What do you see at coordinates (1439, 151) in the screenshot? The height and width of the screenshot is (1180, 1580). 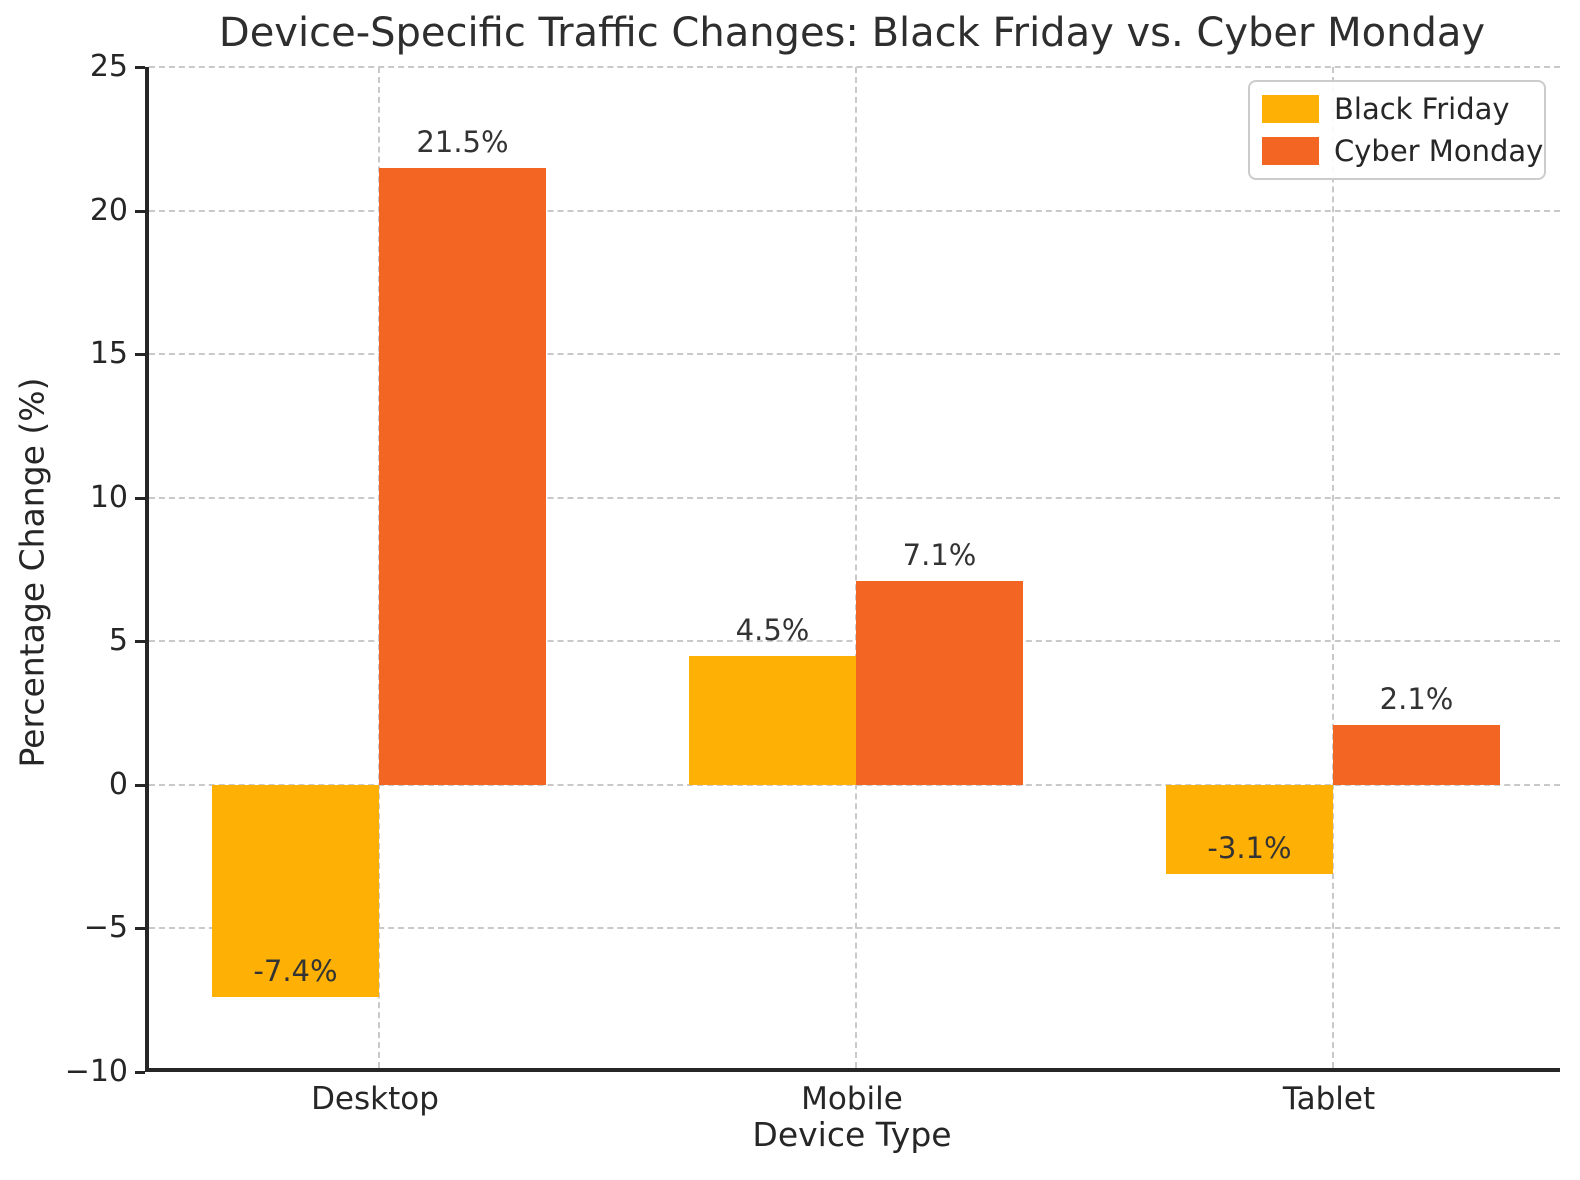 I see `legend-label-cyber-monday: Cyber Monday` at bounding box center [1439, 151].